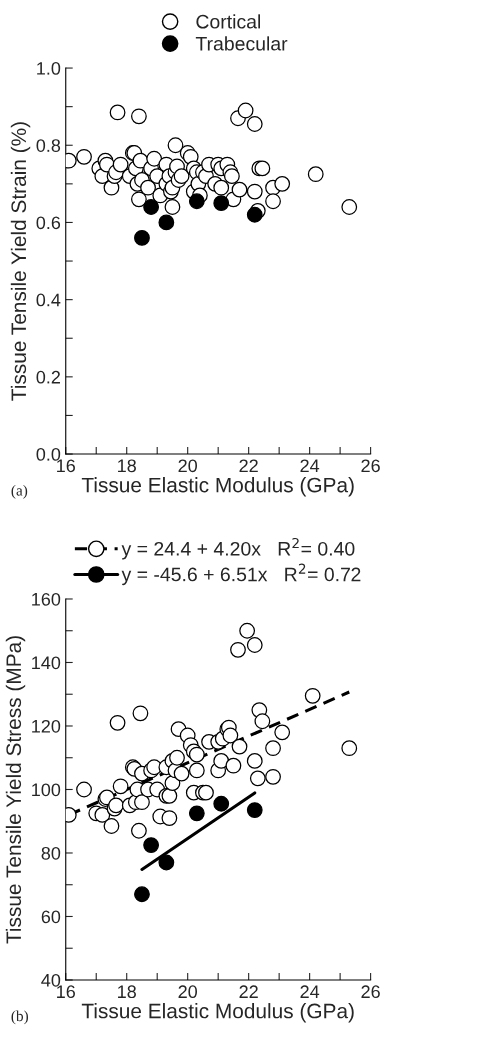 The height and width of the screenshot is (1039, 487). What do you see at coordinates (48, 145) in the screenshot?
I see `y-tick-label: 0.8` at bounding box center [48, 145].